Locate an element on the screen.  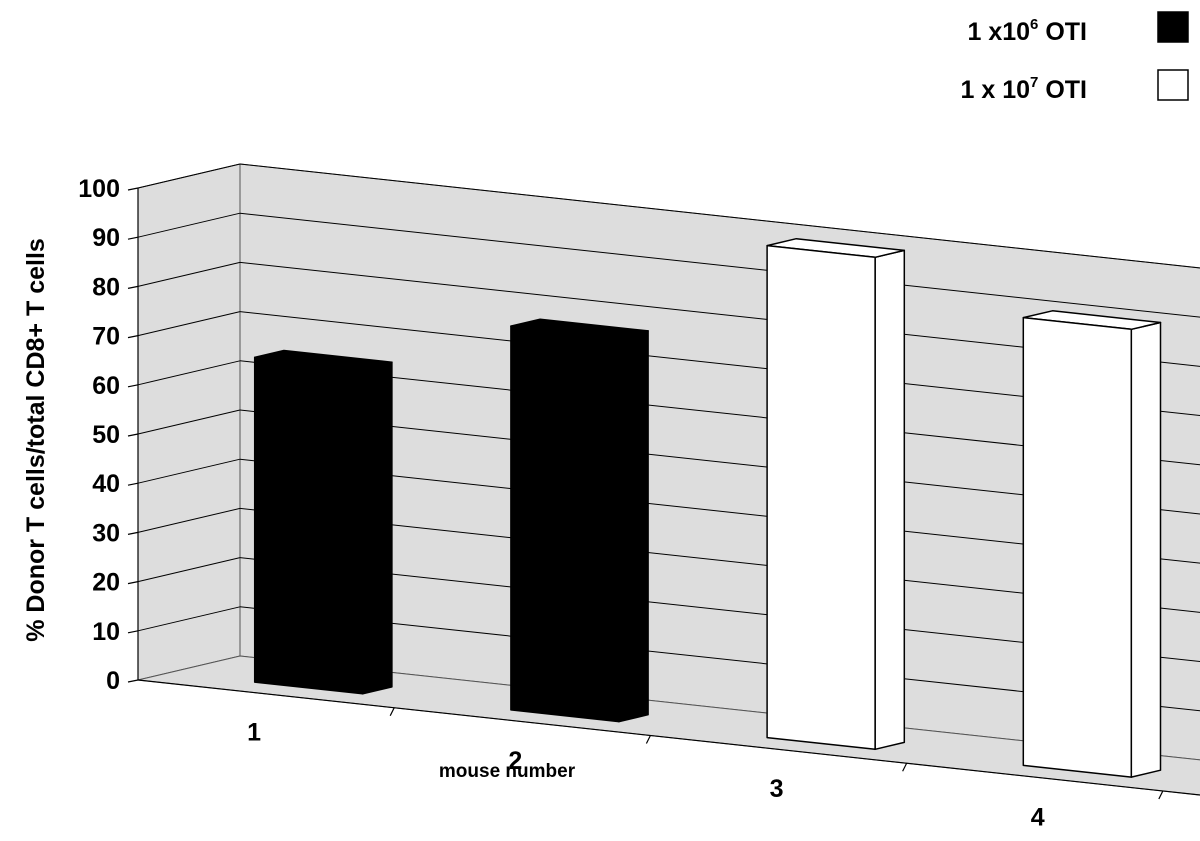
y-tick-label: 10 is located at coordinates (106, 632).